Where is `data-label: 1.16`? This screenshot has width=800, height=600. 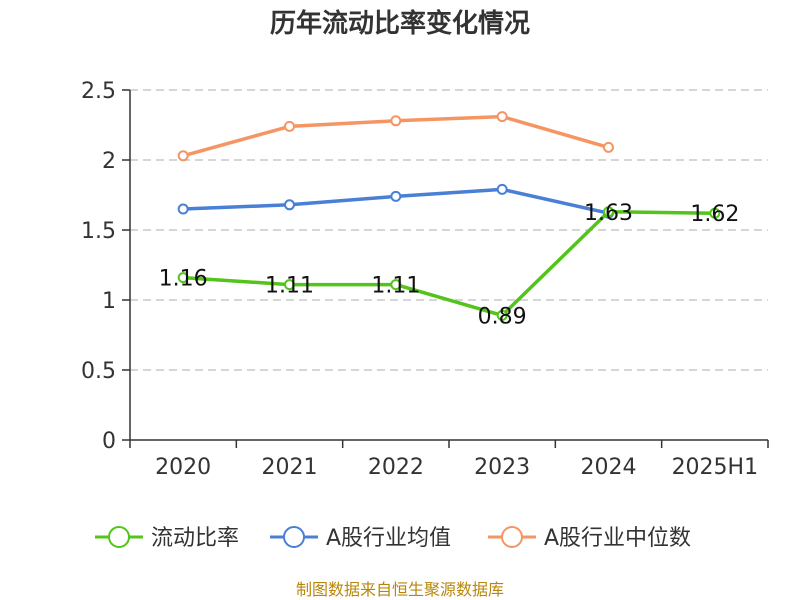 data-label: 1.16 is located at coordinates (183, 279).